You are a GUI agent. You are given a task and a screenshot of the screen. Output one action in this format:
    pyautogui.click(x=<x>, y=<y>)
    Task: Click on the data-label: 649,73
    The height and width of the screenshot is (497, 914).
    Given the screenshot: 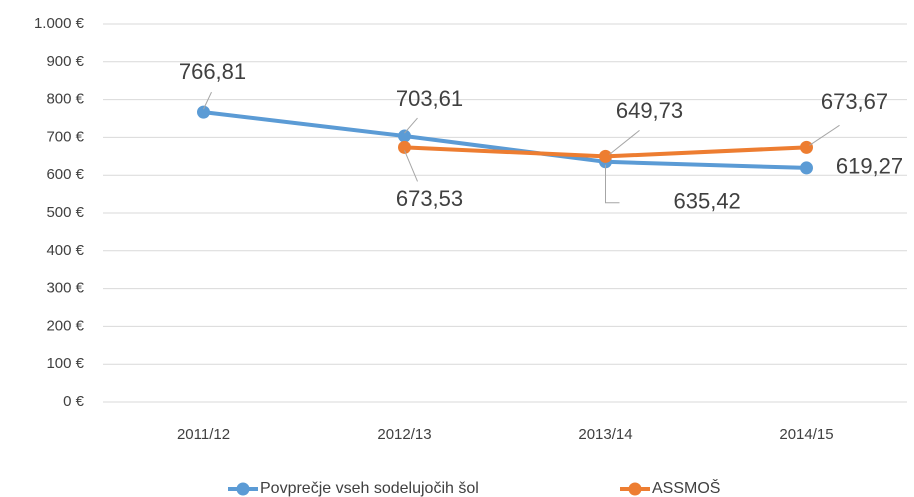 What is the action you would take?
    pyautogui.click(x=649, y=110)
    